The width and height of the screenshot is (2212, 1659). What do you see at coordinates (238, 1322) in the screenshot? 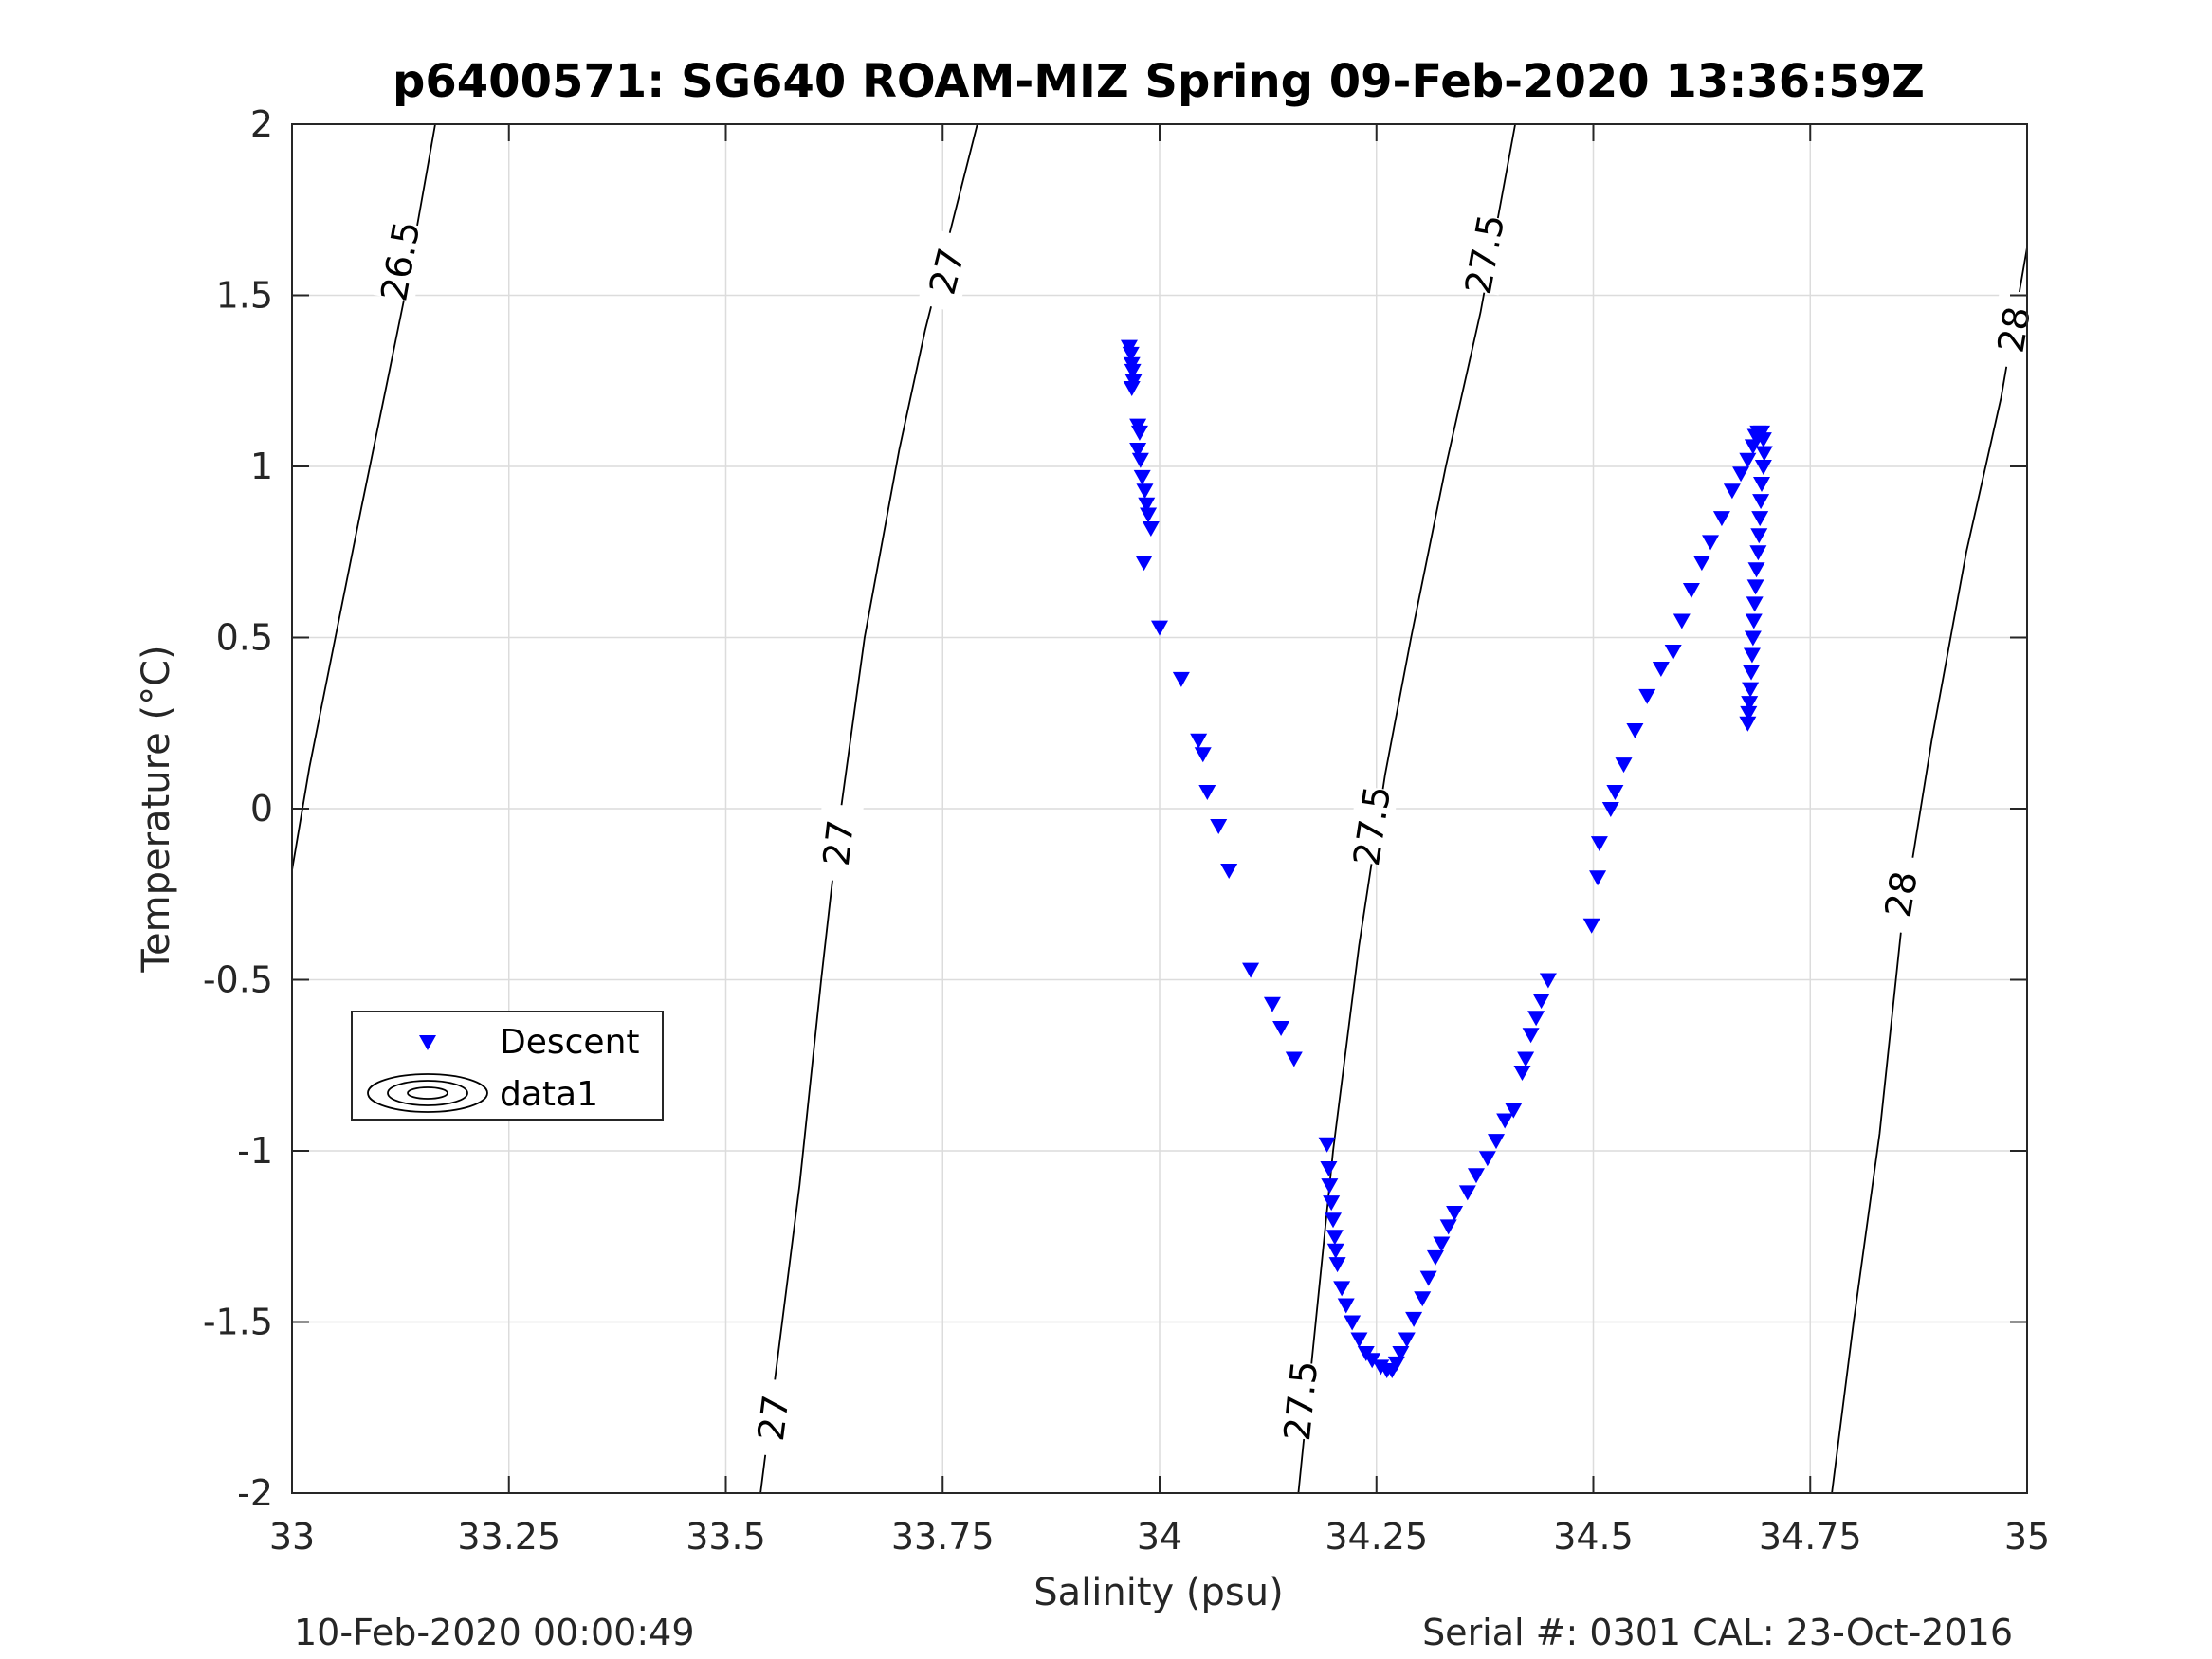
I see `y-tick-label-1: -1.5` at bounding box center [238, 1322].